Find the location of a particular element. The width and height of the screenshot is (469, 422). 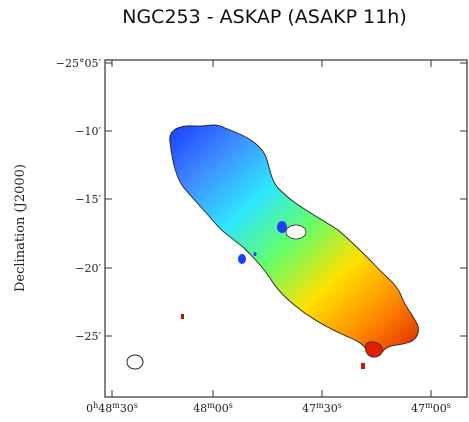

x-tick-label: 0h48m30s is located at coordinates (112, 408).